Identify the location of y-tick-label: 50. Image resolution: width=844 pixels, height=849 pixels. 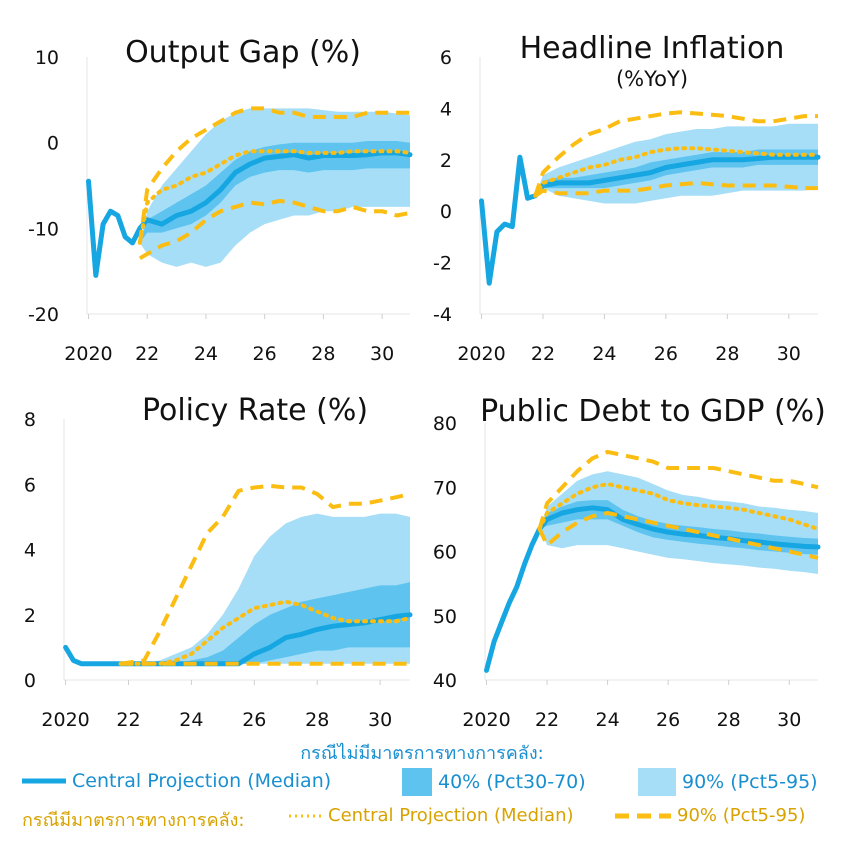
(445, 617).